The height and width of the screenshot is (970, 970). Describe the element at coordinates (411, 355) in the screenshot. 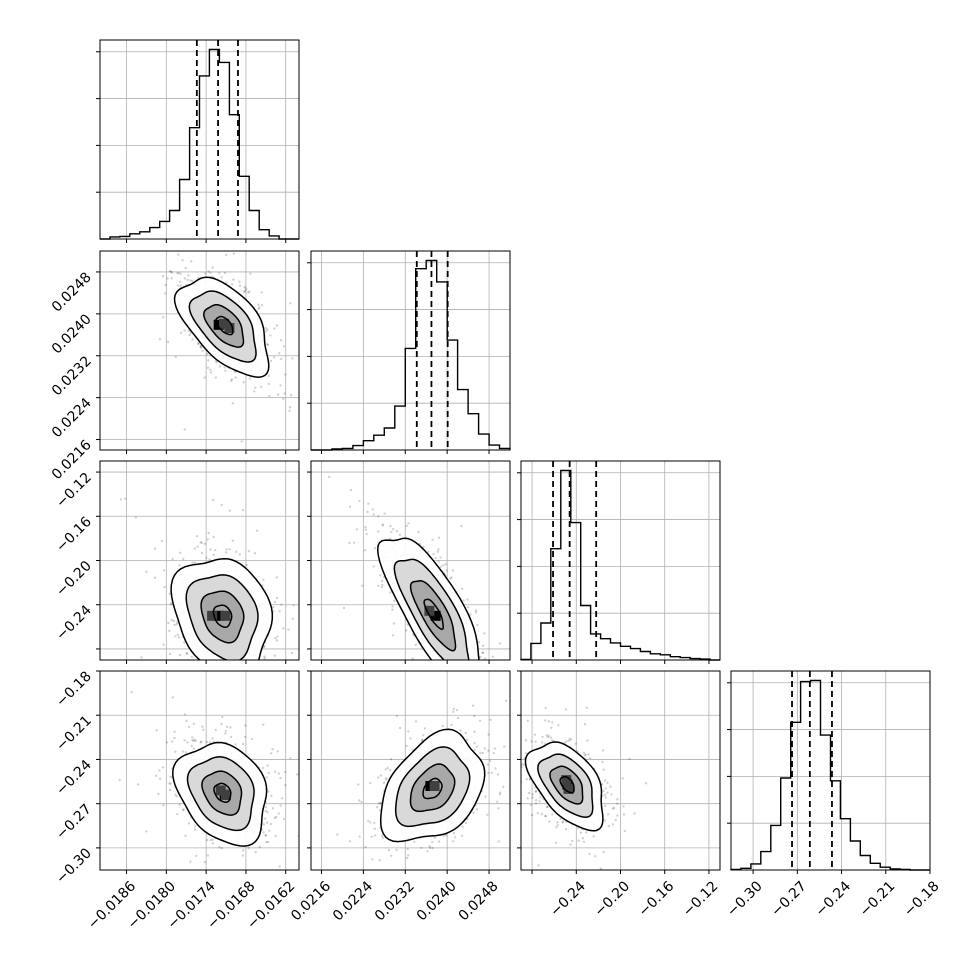

I see `histogram-step` at that location.